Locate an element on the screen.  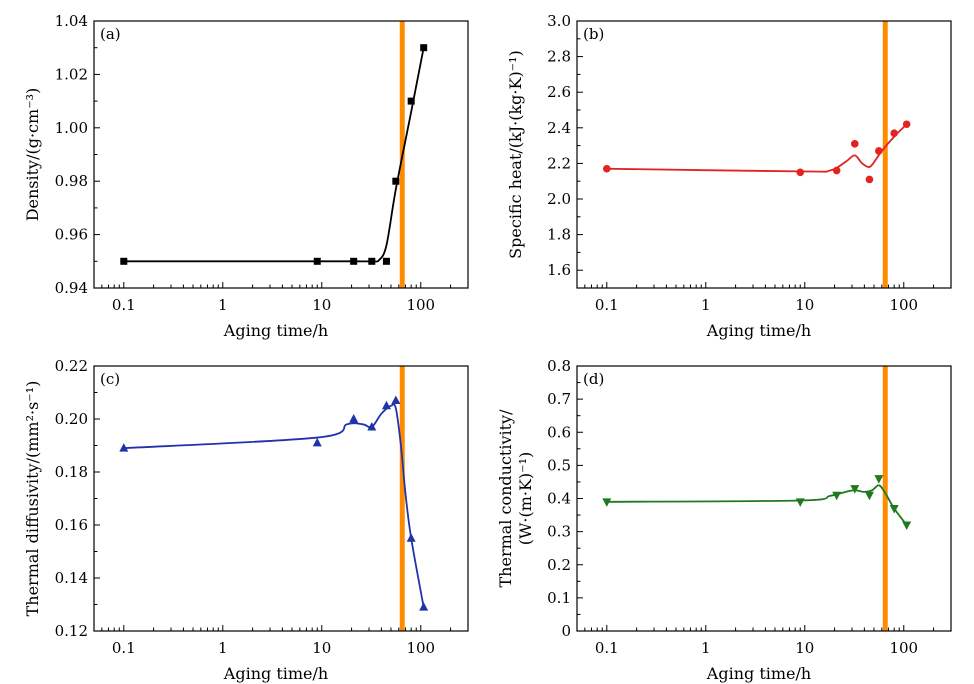
y-axis-title: Thermal conductivity/ is located at coordinates (505, 498).